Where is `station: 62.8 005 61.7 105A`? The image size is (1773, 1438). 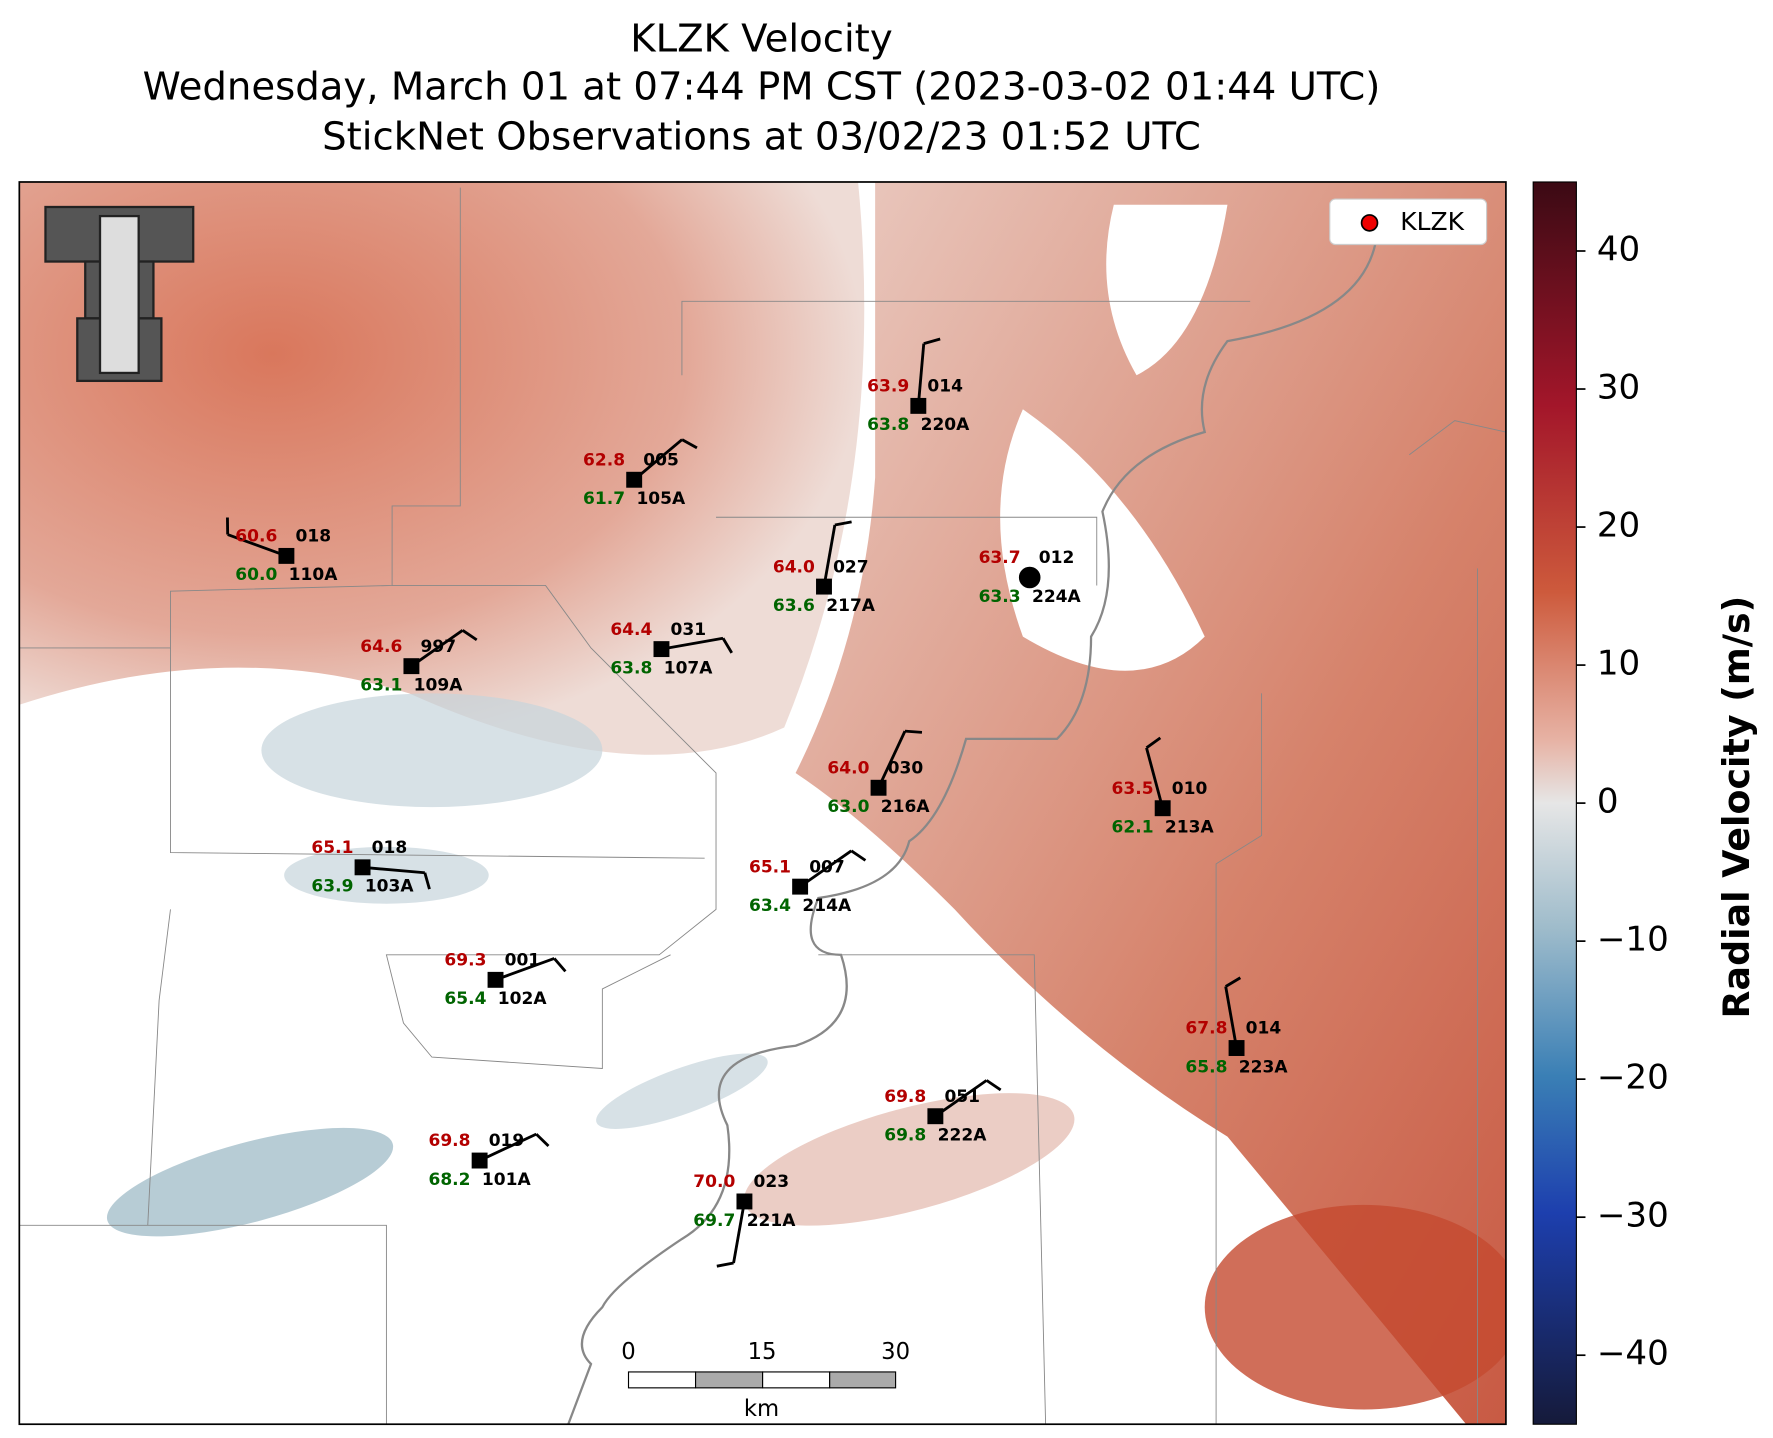
station: 62.8 005 61.7 105A is located at coordinates (640, 473).